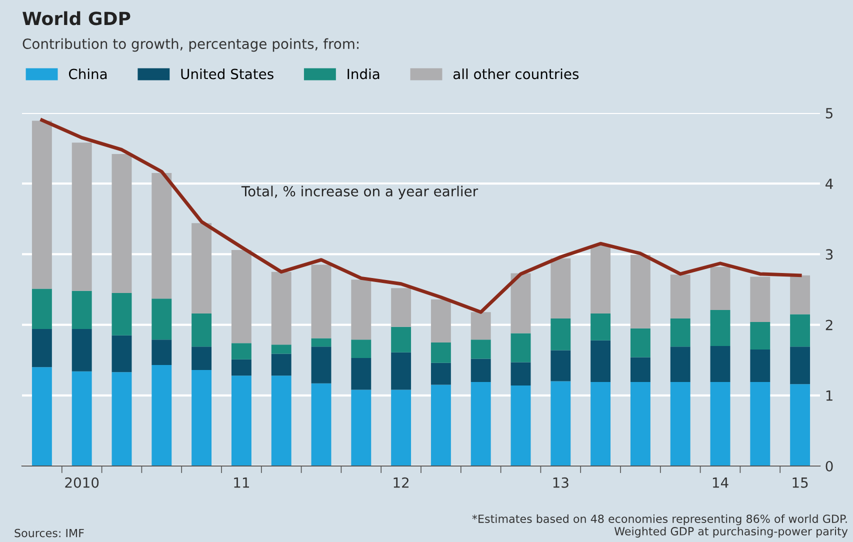 The image size is (853, 542). Describe the element at coordinates (190, 45) in the screenshot. I see `chart-subtitle: Contribution to growth, percentage points, from:` at that location.